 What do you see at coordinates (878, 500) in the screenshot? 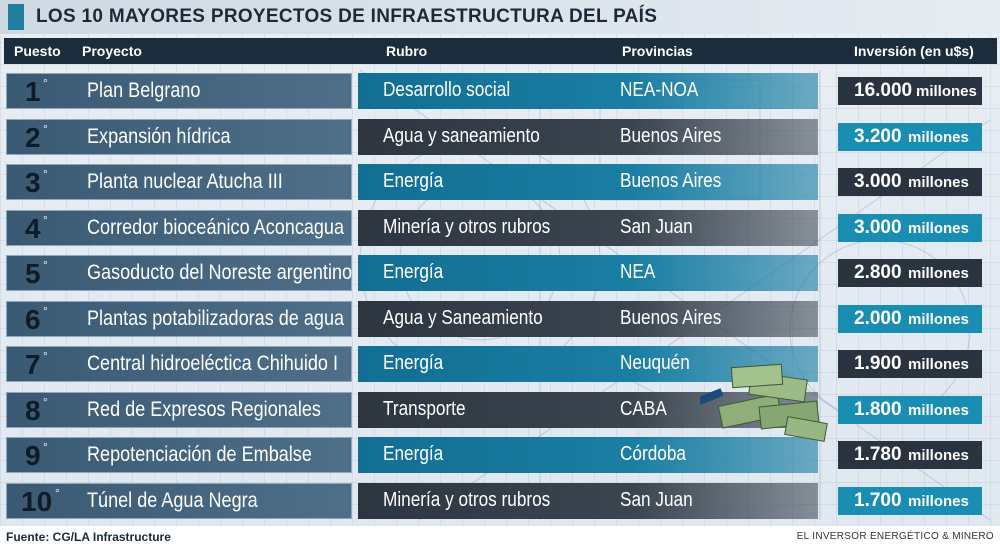
I see `inversion-value: 1.700` at bounding box center [878, 500].